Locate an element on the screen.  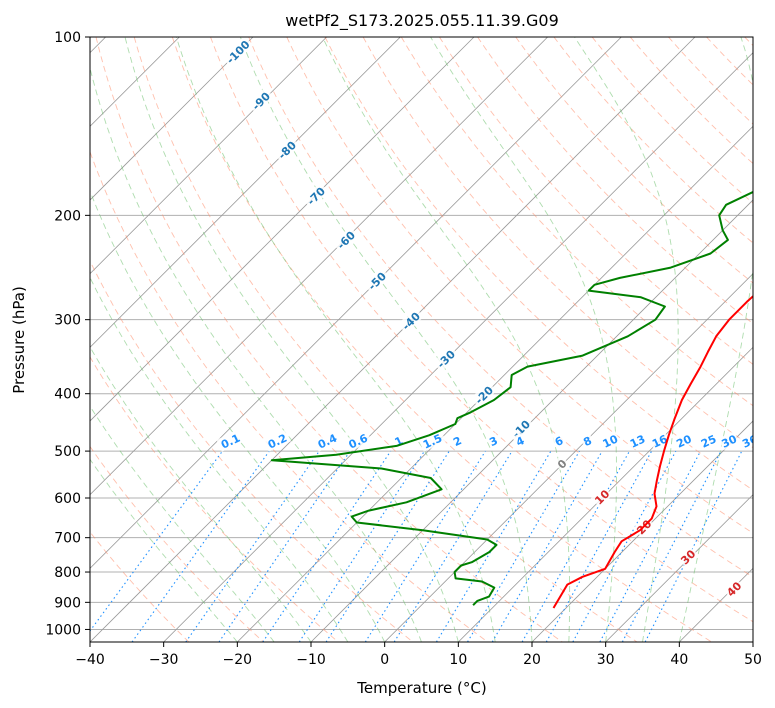
x-tick-label: 0 is located at coordinates (384, 660).